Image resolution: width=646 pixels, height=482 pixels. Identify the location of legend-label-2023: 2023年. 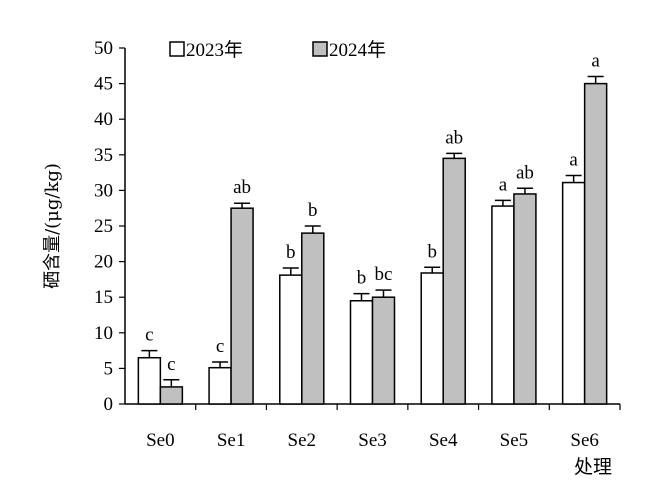
(214, 50).